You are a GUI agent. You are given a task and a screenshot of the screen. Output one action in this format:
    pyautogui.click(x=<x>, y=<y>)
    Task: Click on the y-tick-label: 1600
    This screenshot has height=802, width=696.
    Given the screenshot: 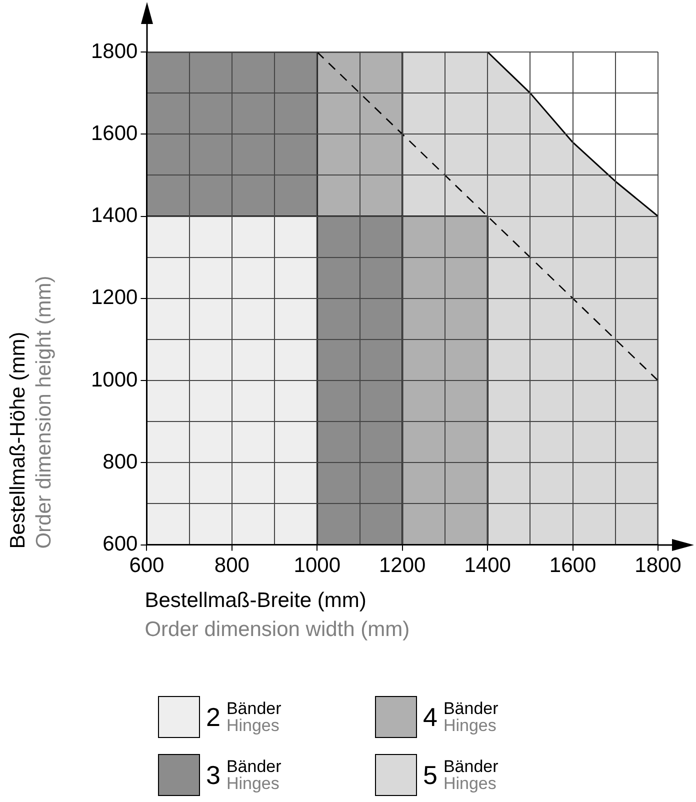 What is the action you would take?
    pyautogui.click(x=114, y=133)
    